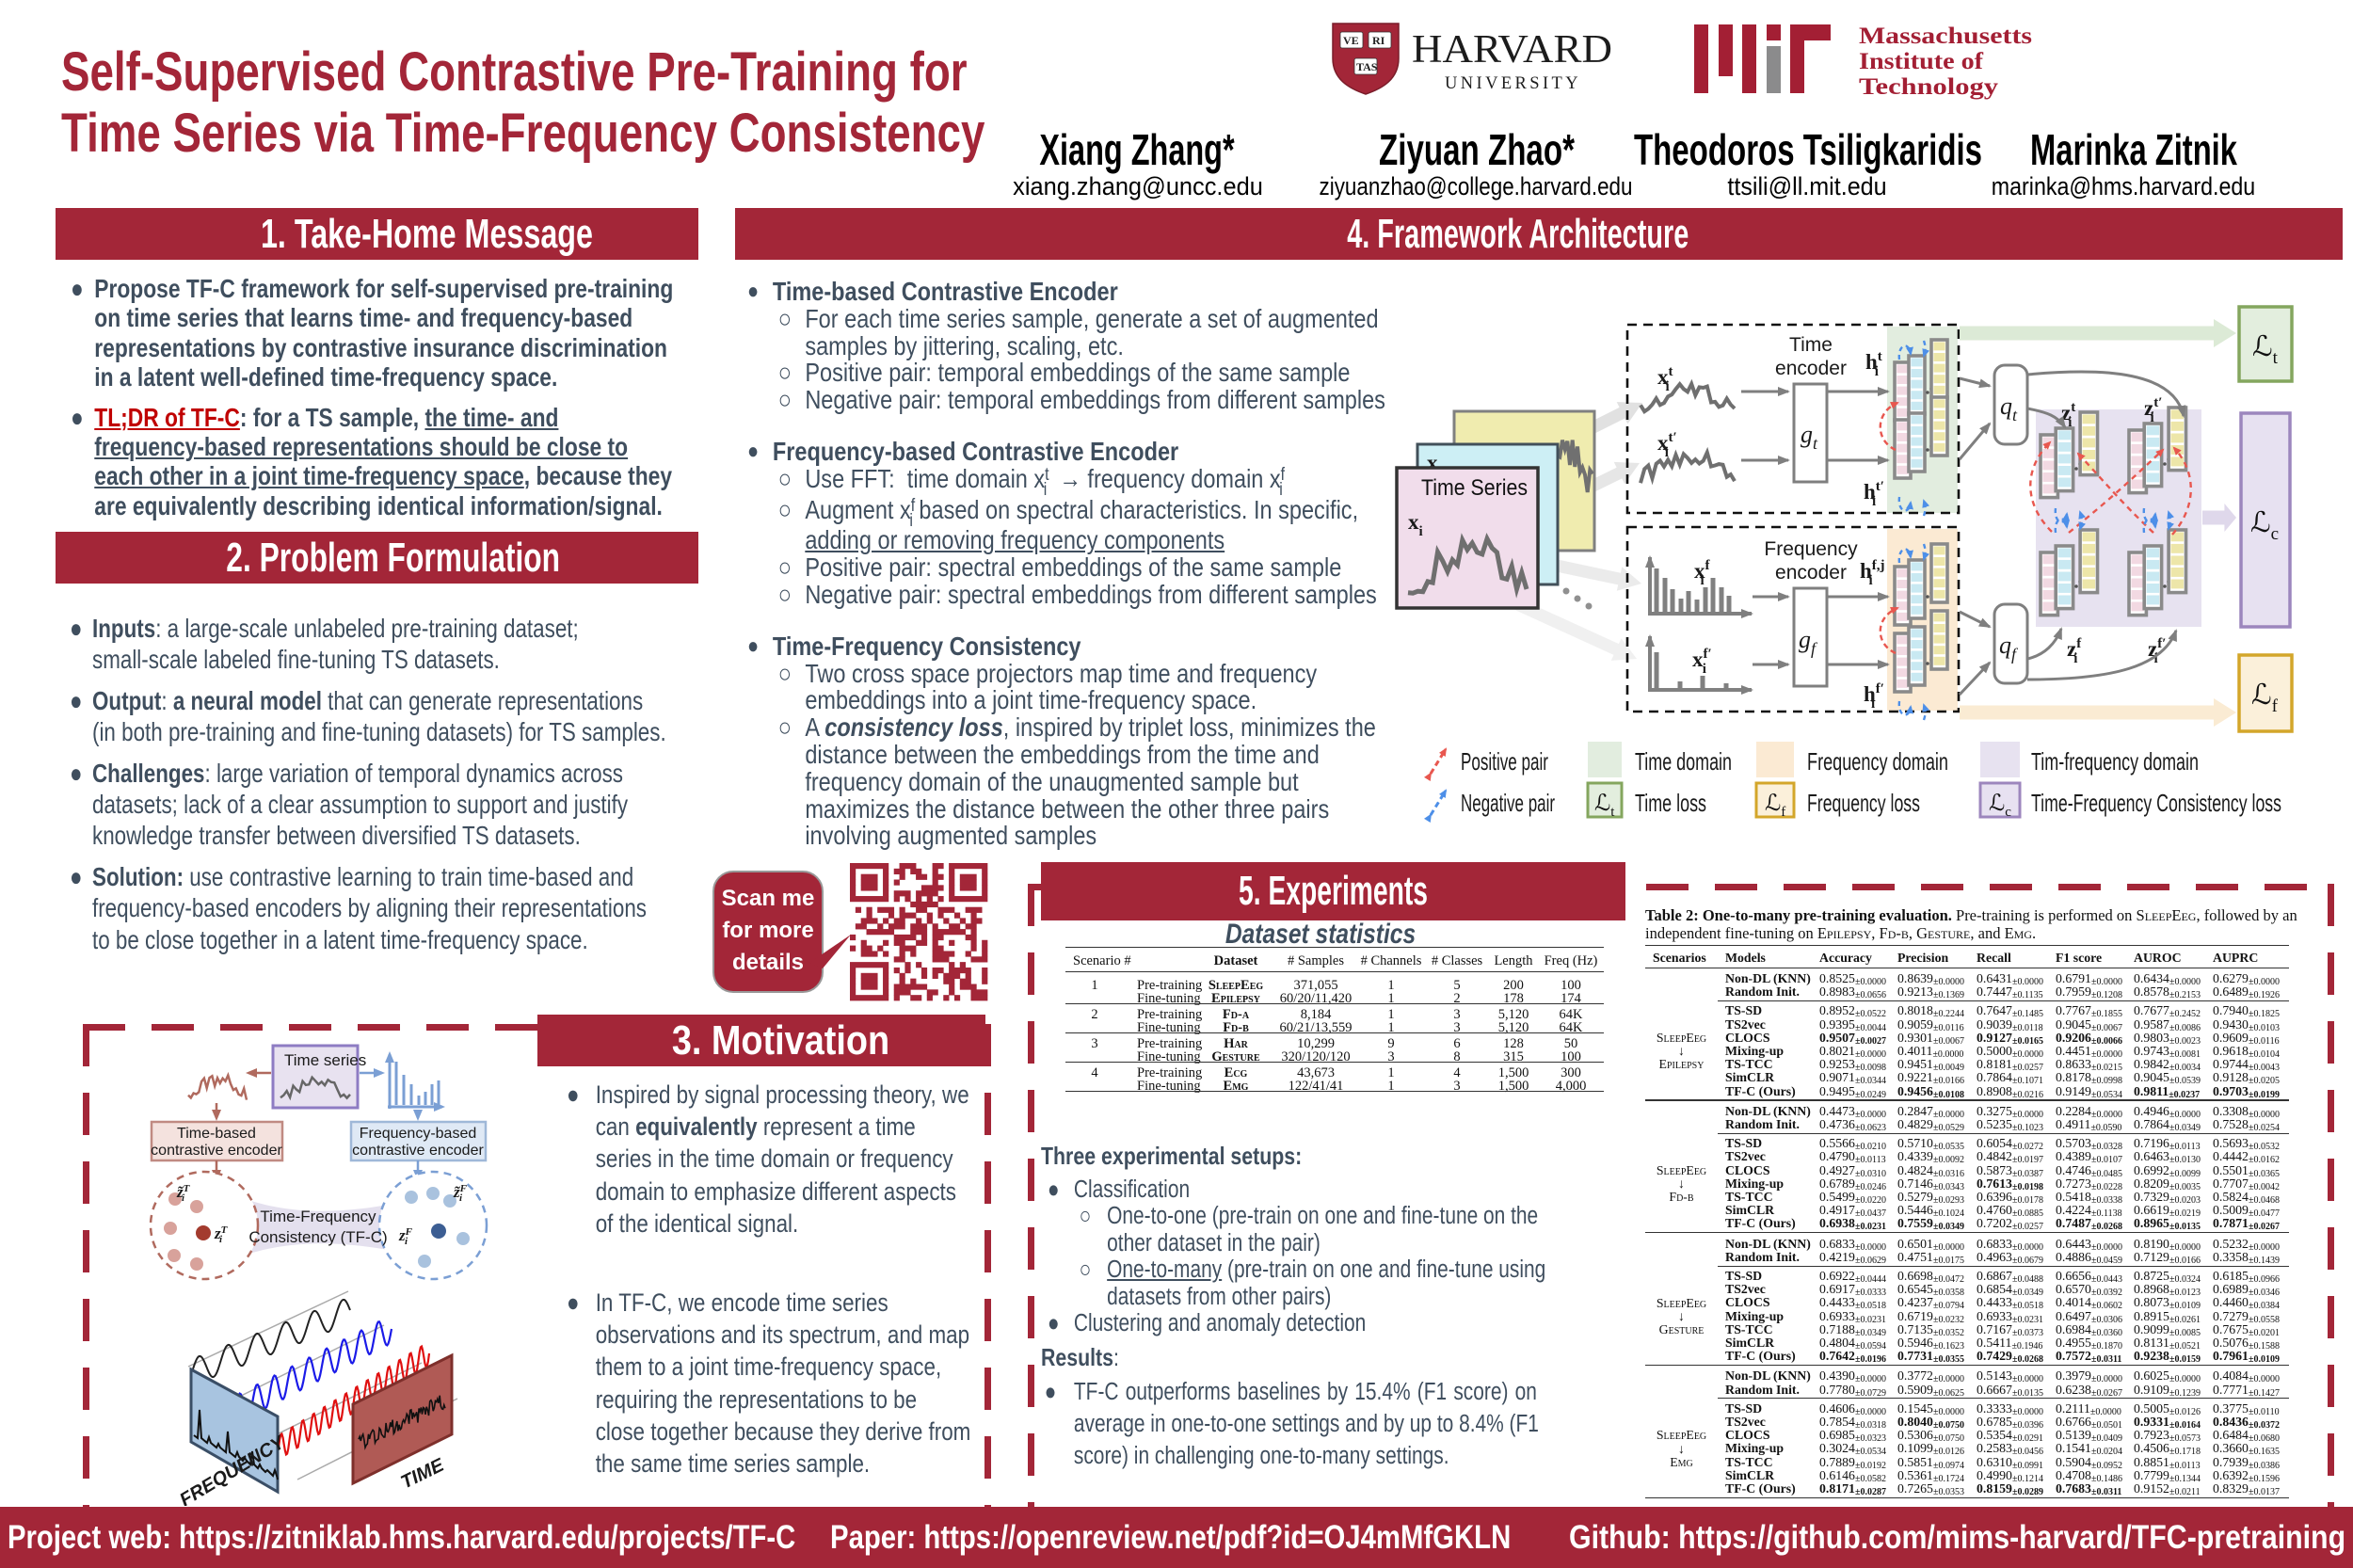 The height and width of the screenshot is (1568, 2353). I want to click on svg-text: Positive pair, so click(1505, 761).